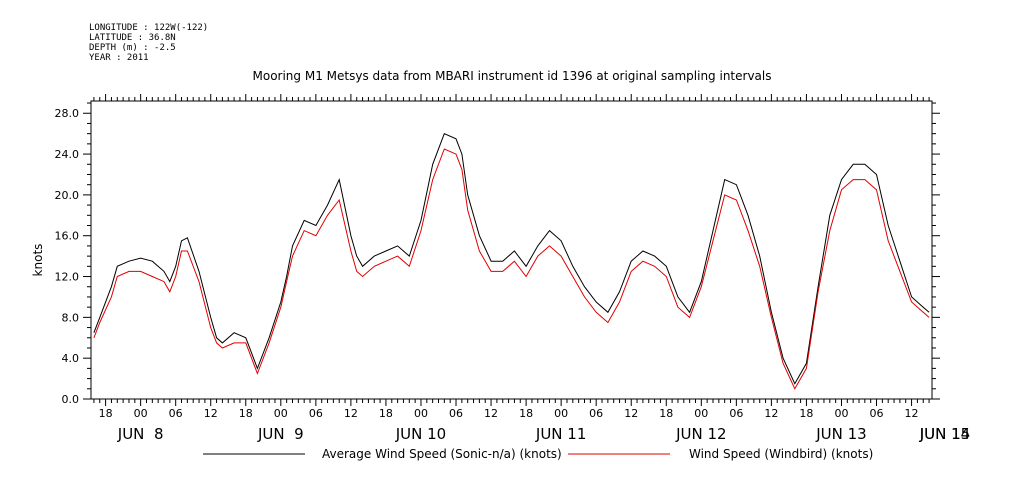  What do you see at coordinates (140, 434) in the screenshot?
I see `x-day-label: JUN 8` at bounding box center [140, 434].